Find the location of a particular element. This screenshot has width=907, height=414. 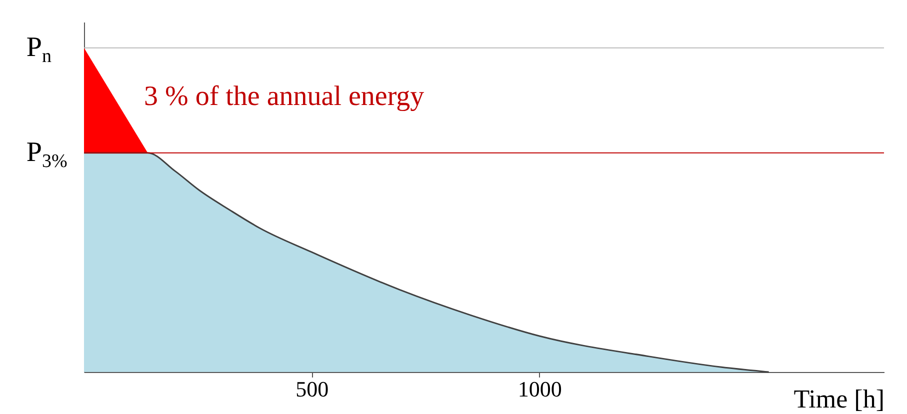

x-tick-label: 1000 is located at coordinates (540, 389).